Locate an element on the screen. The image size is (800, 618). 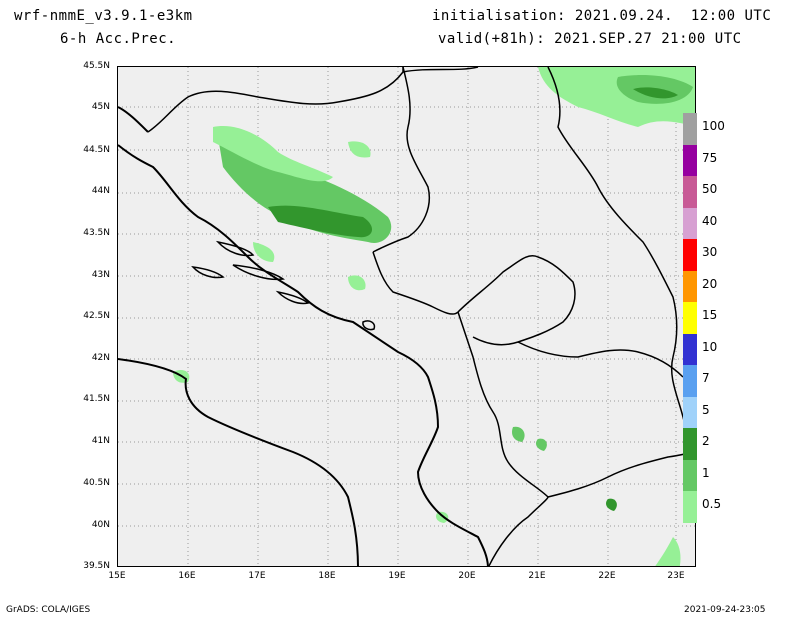
lon-label: 22E is located at coordinates (607, 576).